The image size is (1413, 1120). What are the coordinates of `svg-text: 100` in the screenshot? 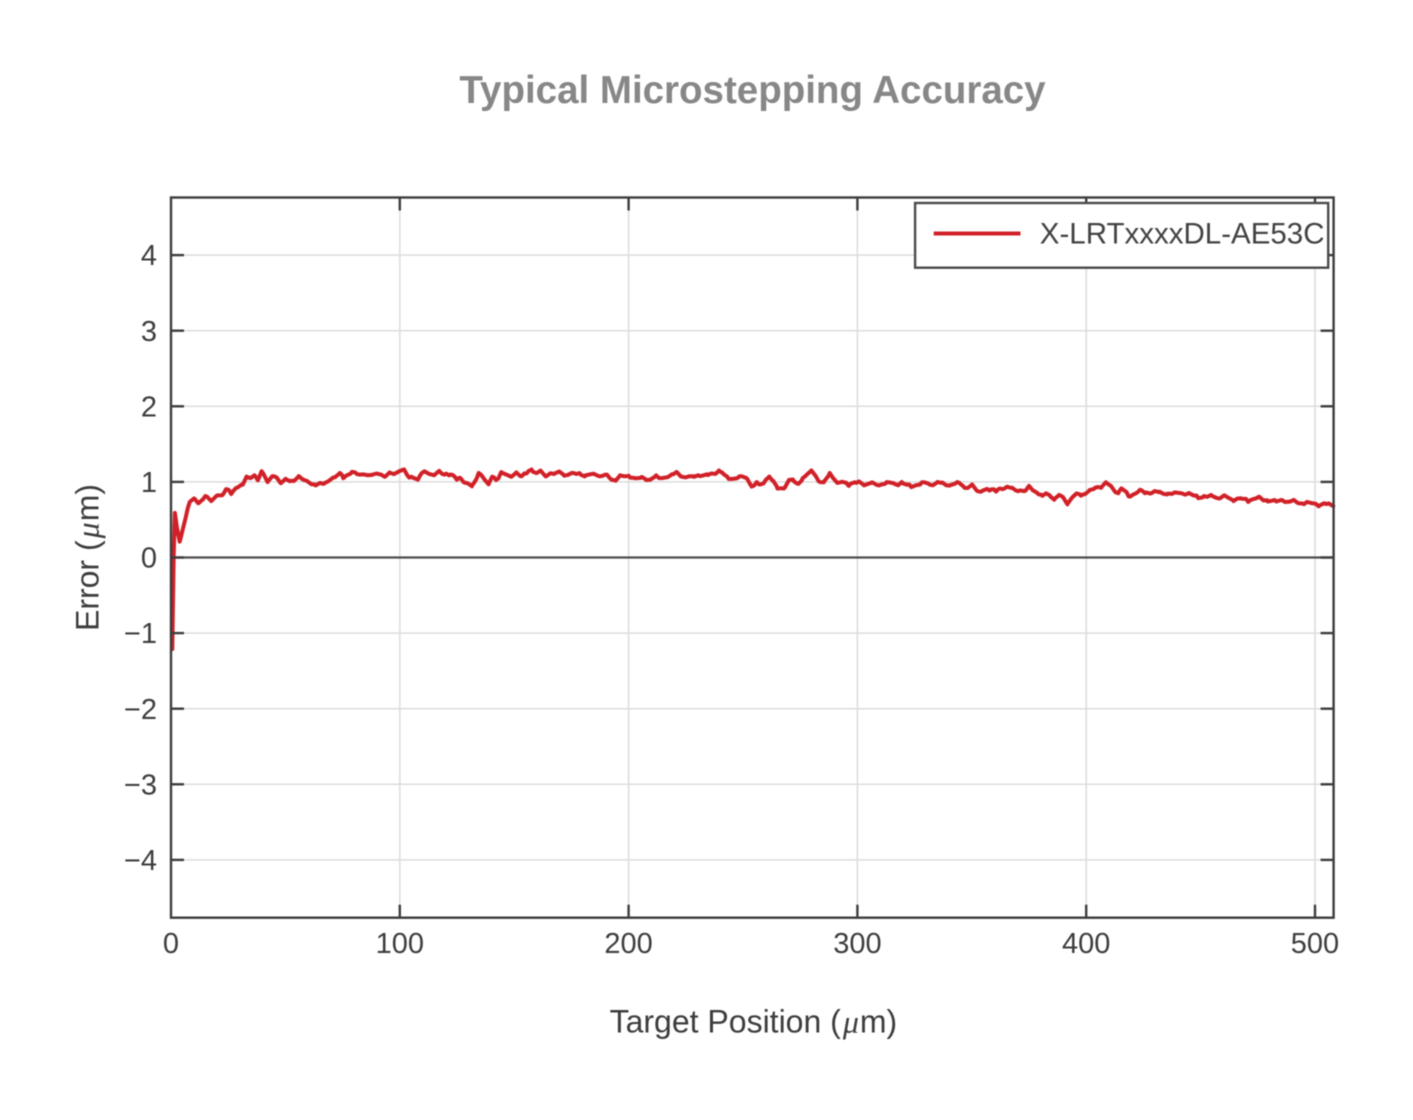 It's located at (400, 944).